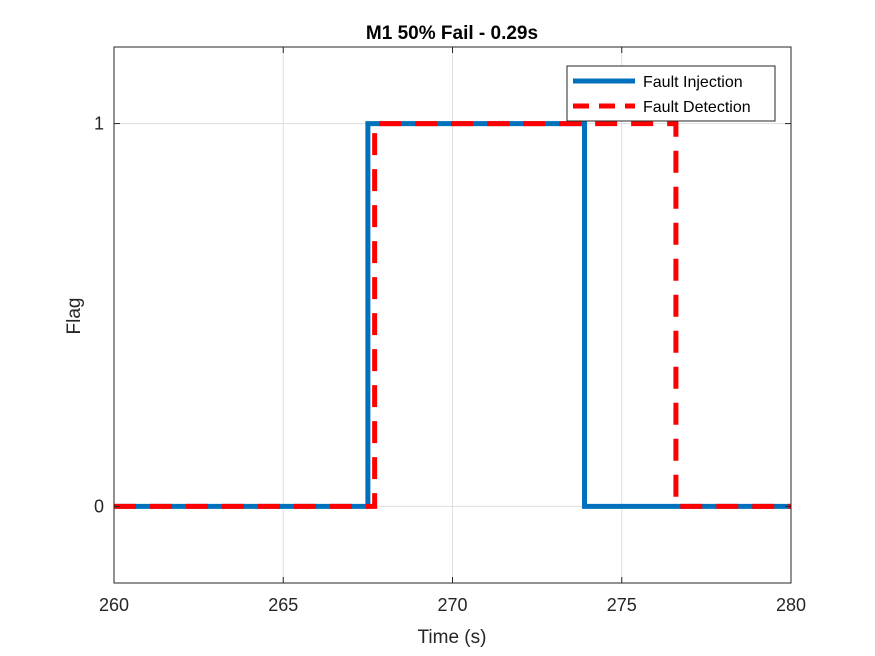  What do you see at coordinates (693, 82) in the screenshot?
I see `legend-label: Fault Injection` at bounding box center [693, 82].